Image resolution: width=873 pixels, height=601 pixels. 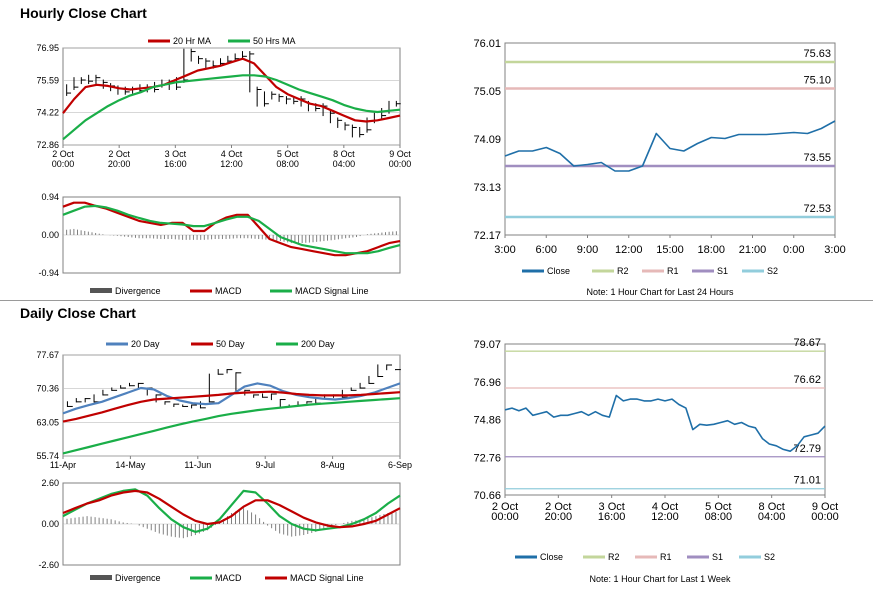 I want to click on hourly-section-title: Hourly Close Chart, so click(x=83, y=13).